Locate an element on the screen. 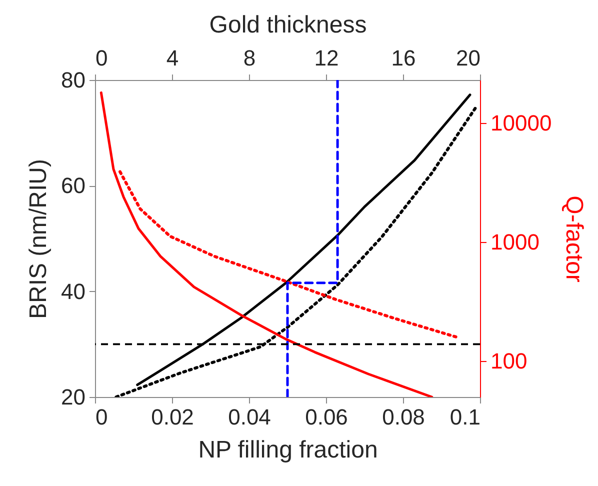  y2-tick-label: 100 is located at coordinates (509, 361).